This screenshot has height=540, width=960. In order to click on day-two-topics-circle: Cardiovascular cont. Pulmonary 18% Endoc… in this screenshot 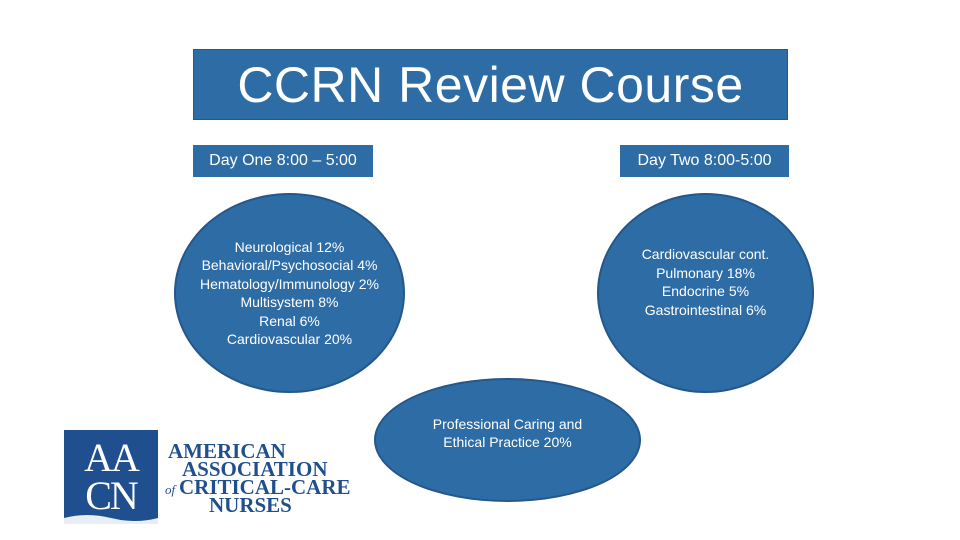, I will do `click(705, 293)`.